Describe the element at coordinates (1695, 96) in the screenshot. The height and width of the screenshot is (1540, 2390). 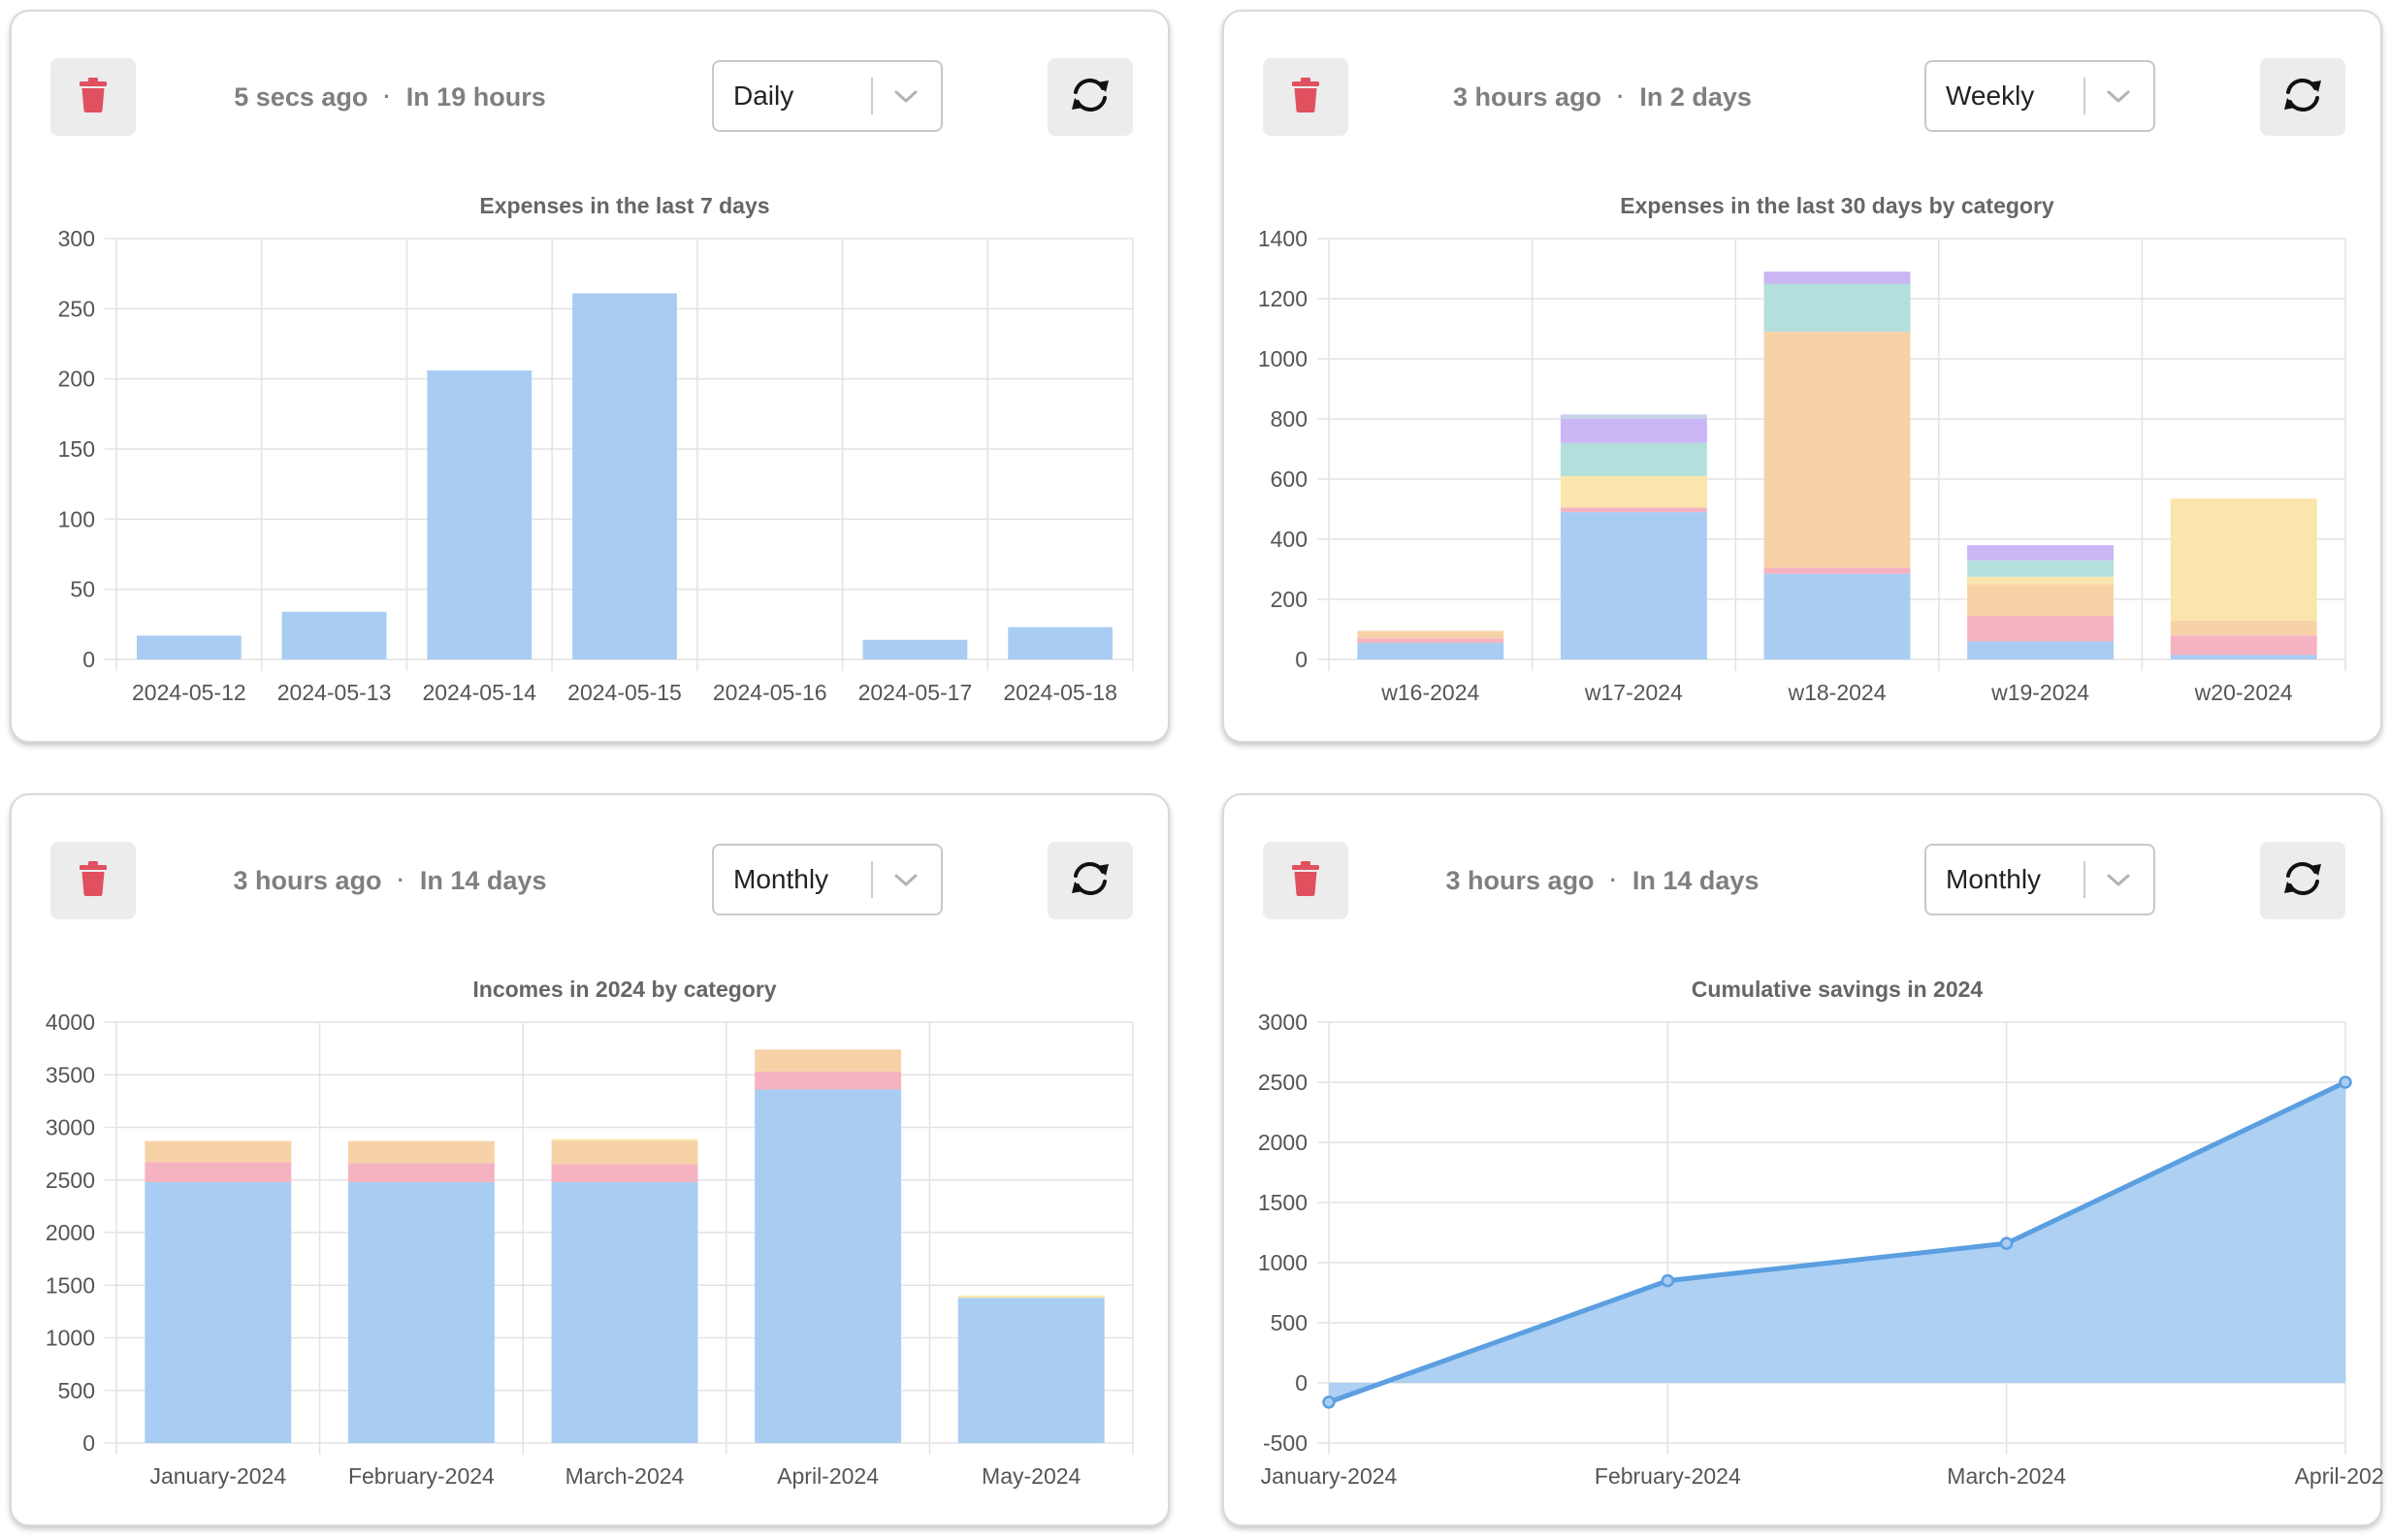
I see `next-update: In 2 days` at that location.